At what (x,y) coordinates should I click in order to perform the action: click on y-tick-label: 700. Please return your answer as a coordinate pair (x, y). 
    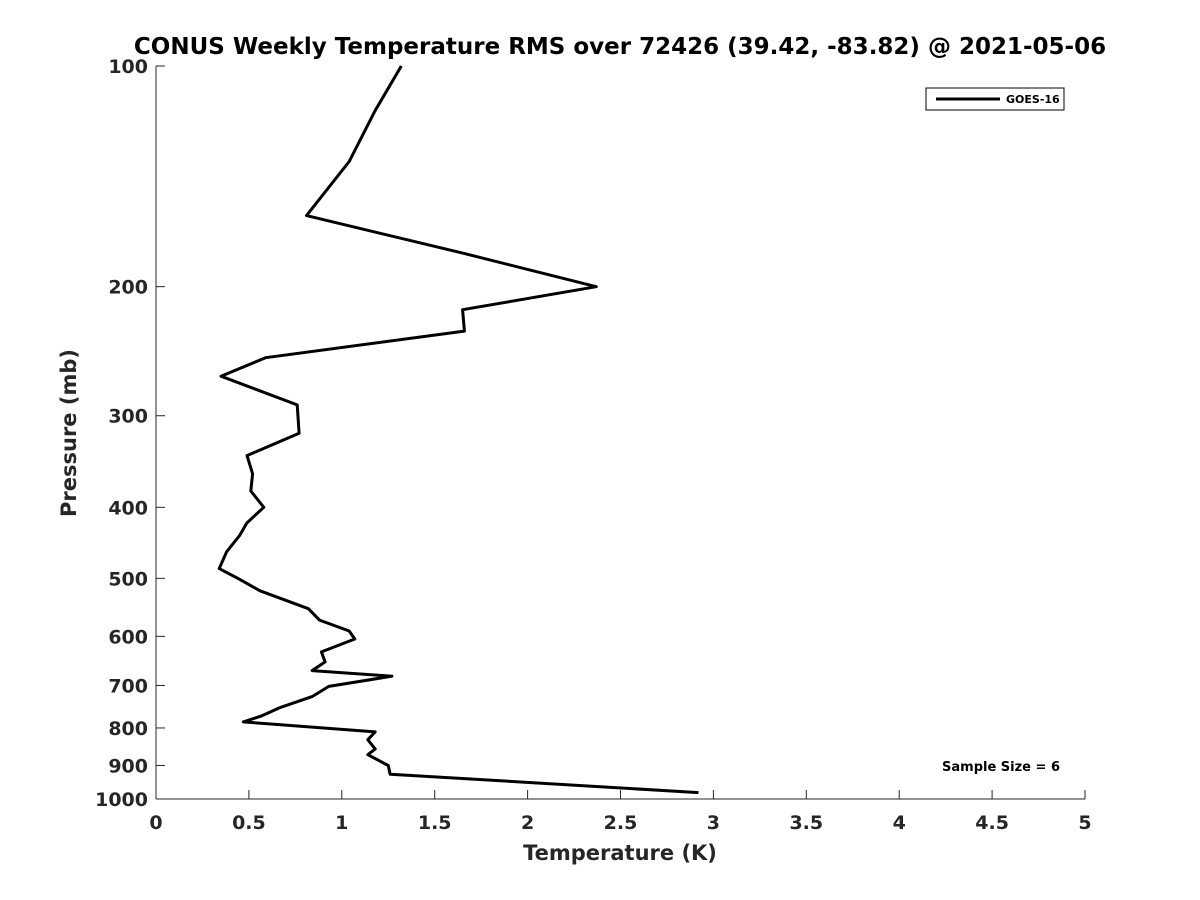
    Looking at the image, I should click on (128, 686).